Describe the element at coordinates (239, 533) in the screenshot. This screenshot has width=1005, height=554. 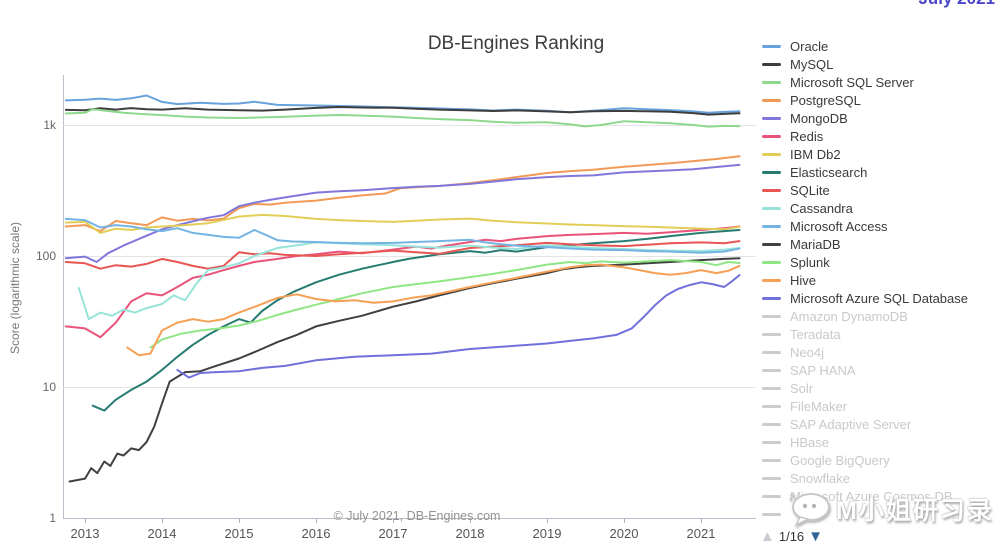
I see `x-tick-label: 2015` at that location.